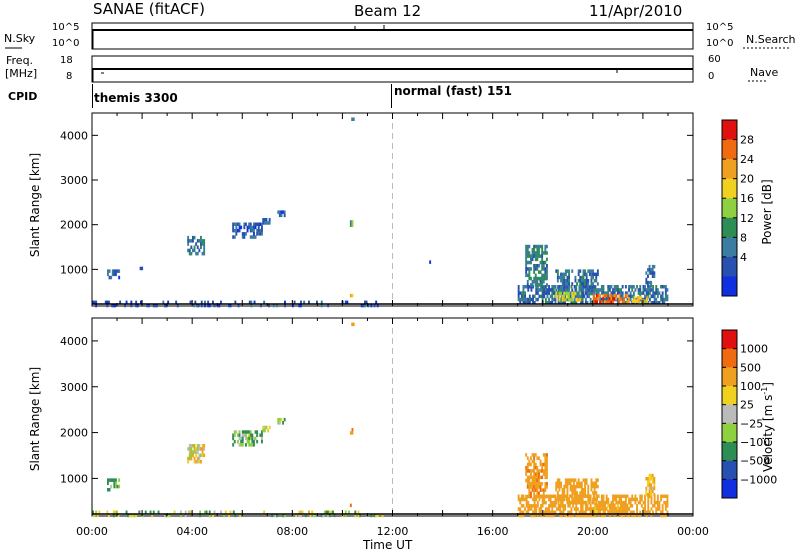  Describe the element at coordinates (593, 531) in the screenshot. I see `x-tick-label: 20:00` at that location.